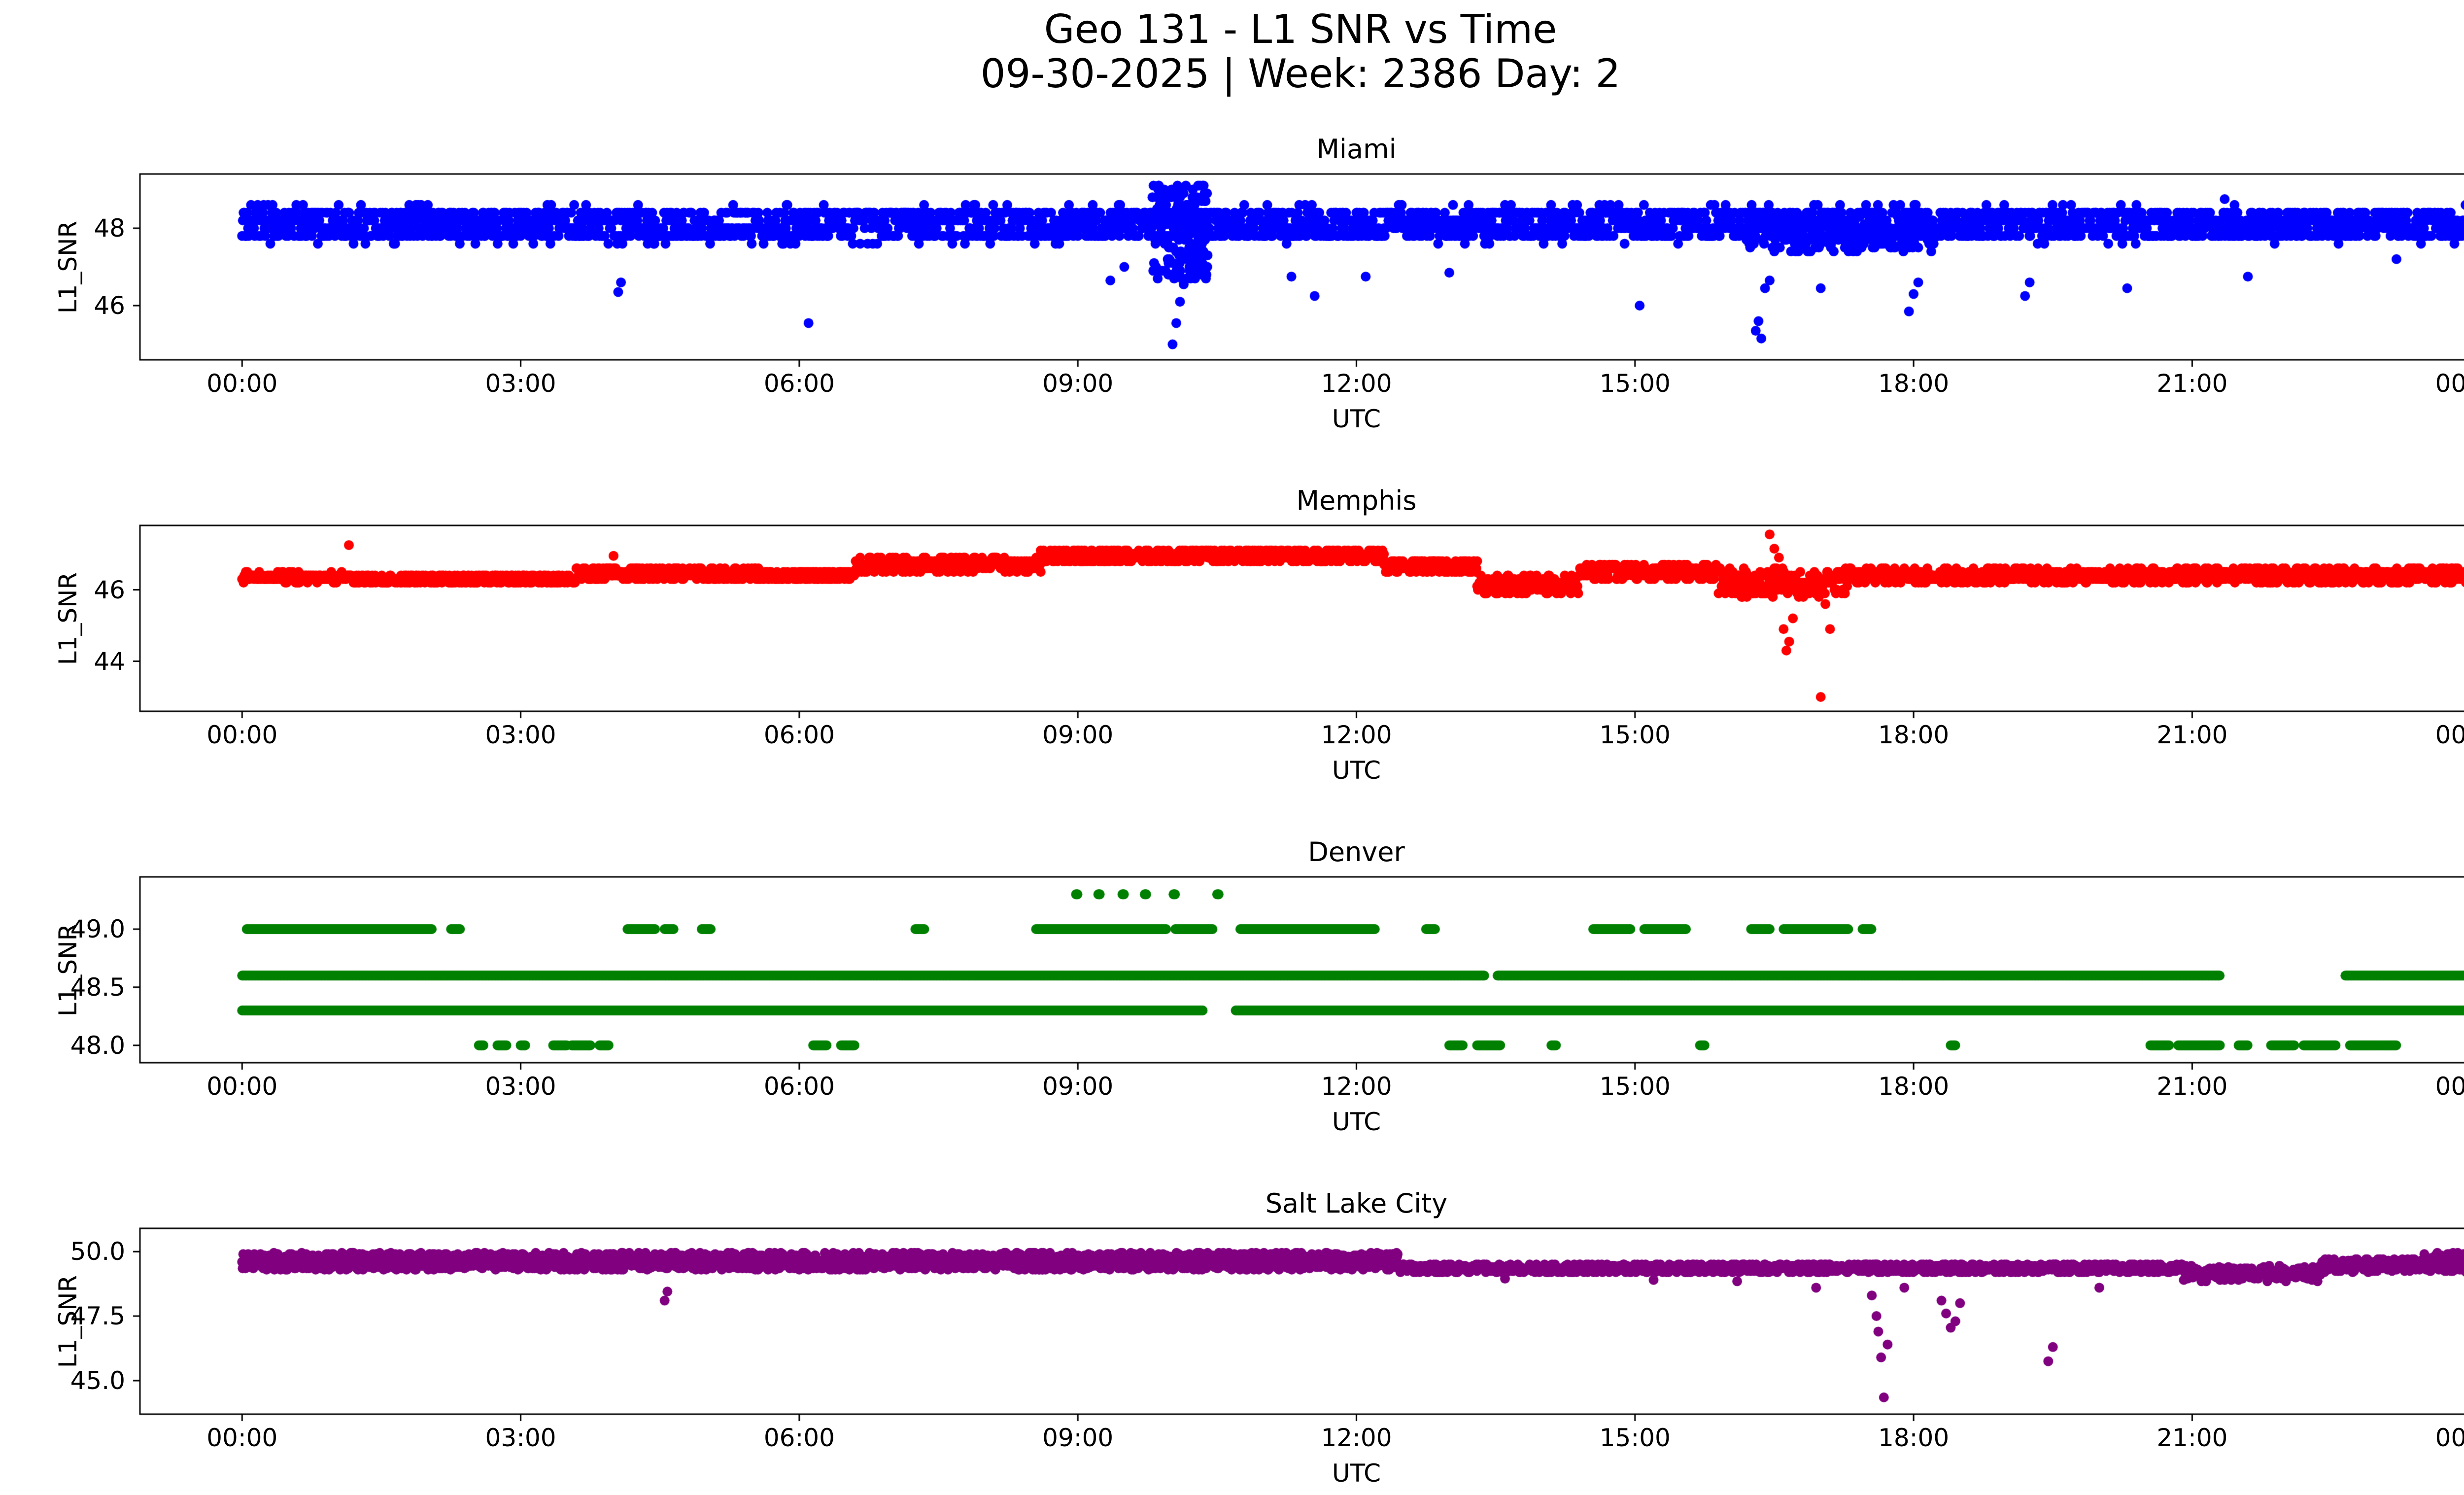  What do you see at coordinates (1300, 74) in the screenshot?
I see `figure-subtitle: 09-30-2025 | Week: 2386 Day: 2` at bounding box center [1300, 74].